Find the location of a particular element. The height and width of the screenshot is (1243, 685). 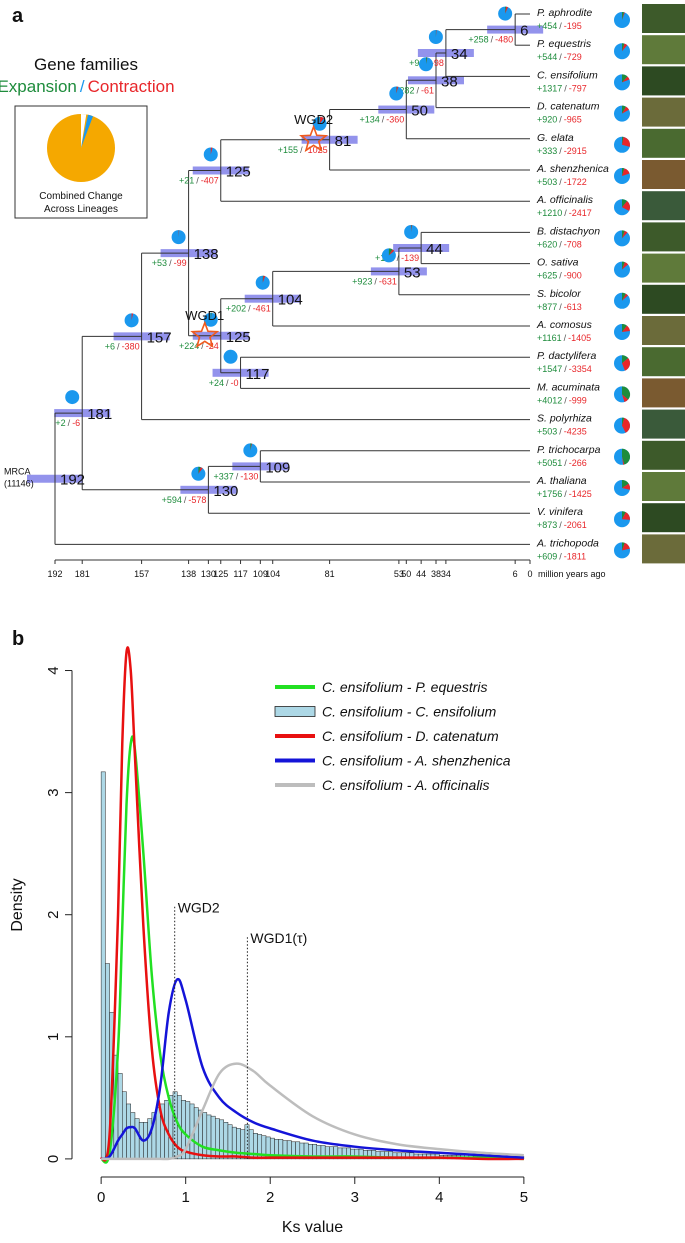

species-name: P. equestris is located at coordinates (564, 44).